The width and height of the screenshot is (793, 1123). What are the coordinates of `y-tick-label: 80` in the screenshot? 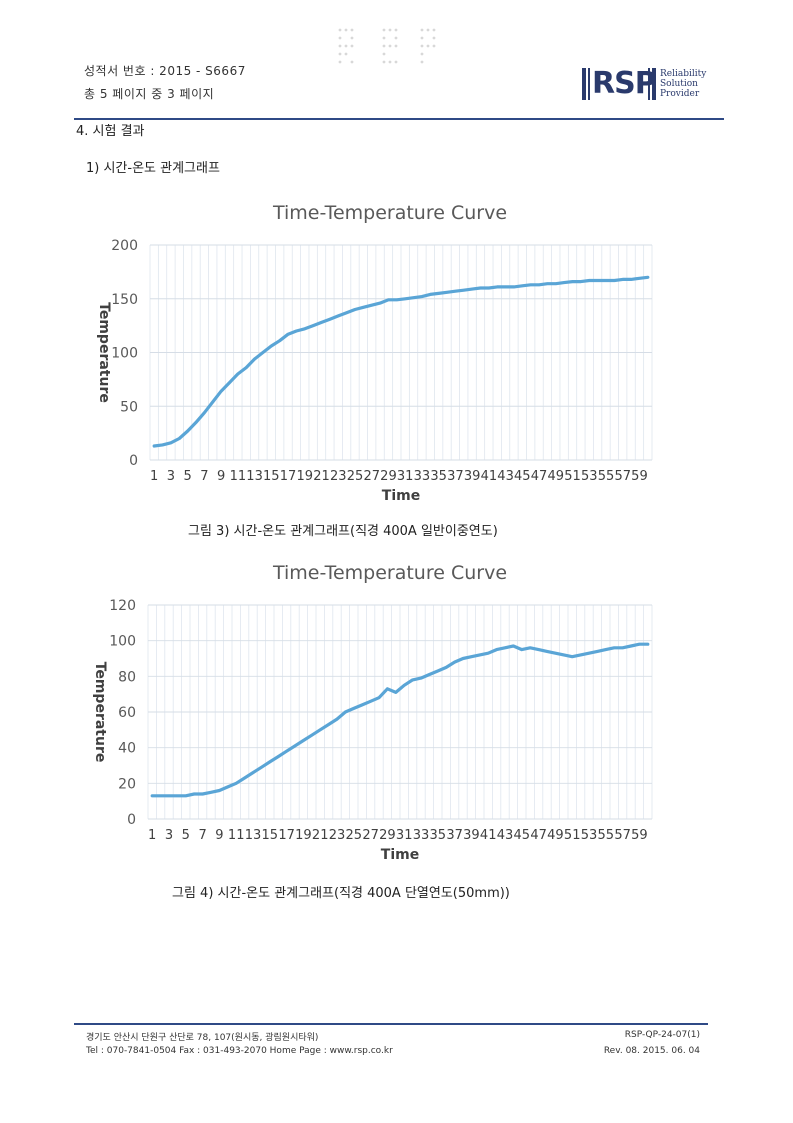 It's located at (127, 677).